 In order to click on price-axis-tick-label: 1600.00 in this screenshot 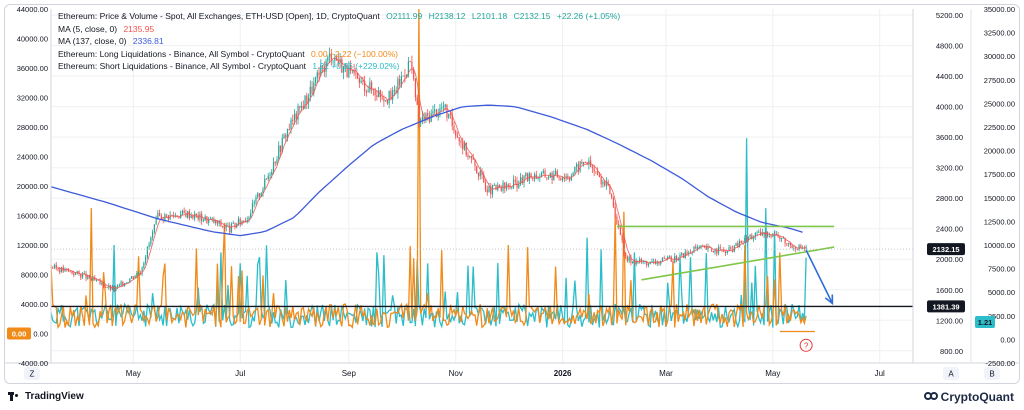, I will do `click(949, 290)`.